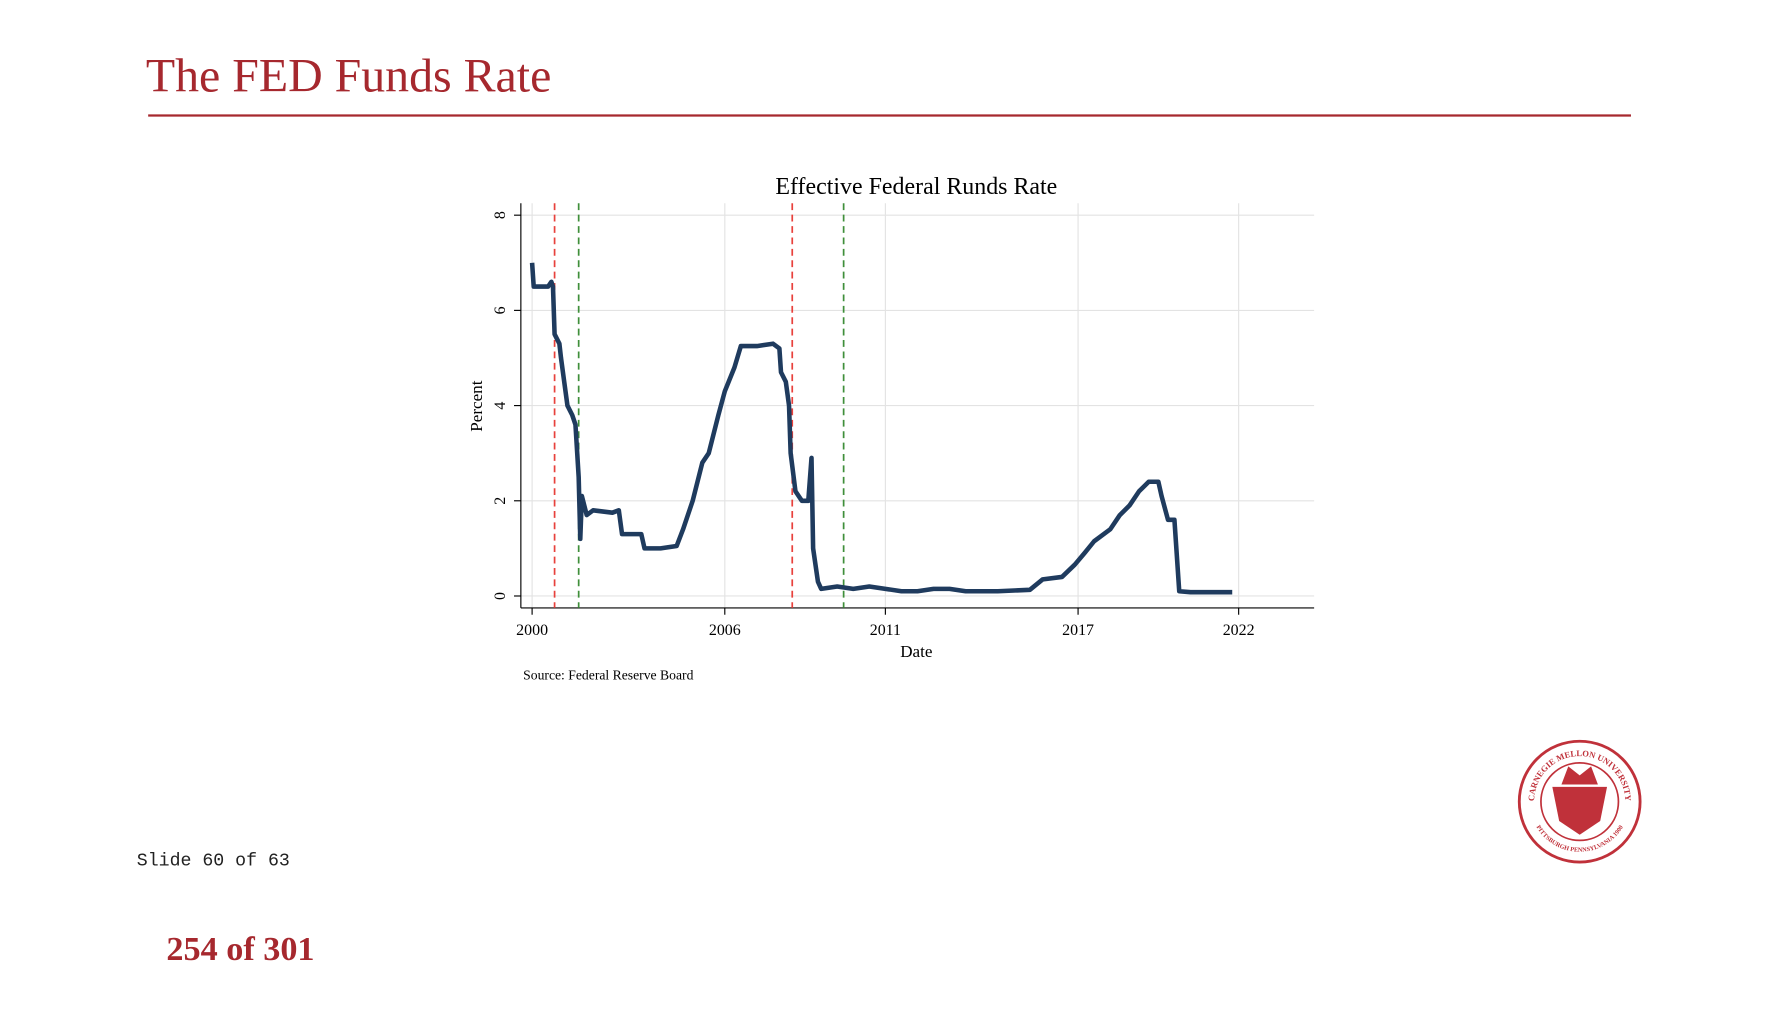  I want to click on page-counter: 254 of 301, so click(240, 949).